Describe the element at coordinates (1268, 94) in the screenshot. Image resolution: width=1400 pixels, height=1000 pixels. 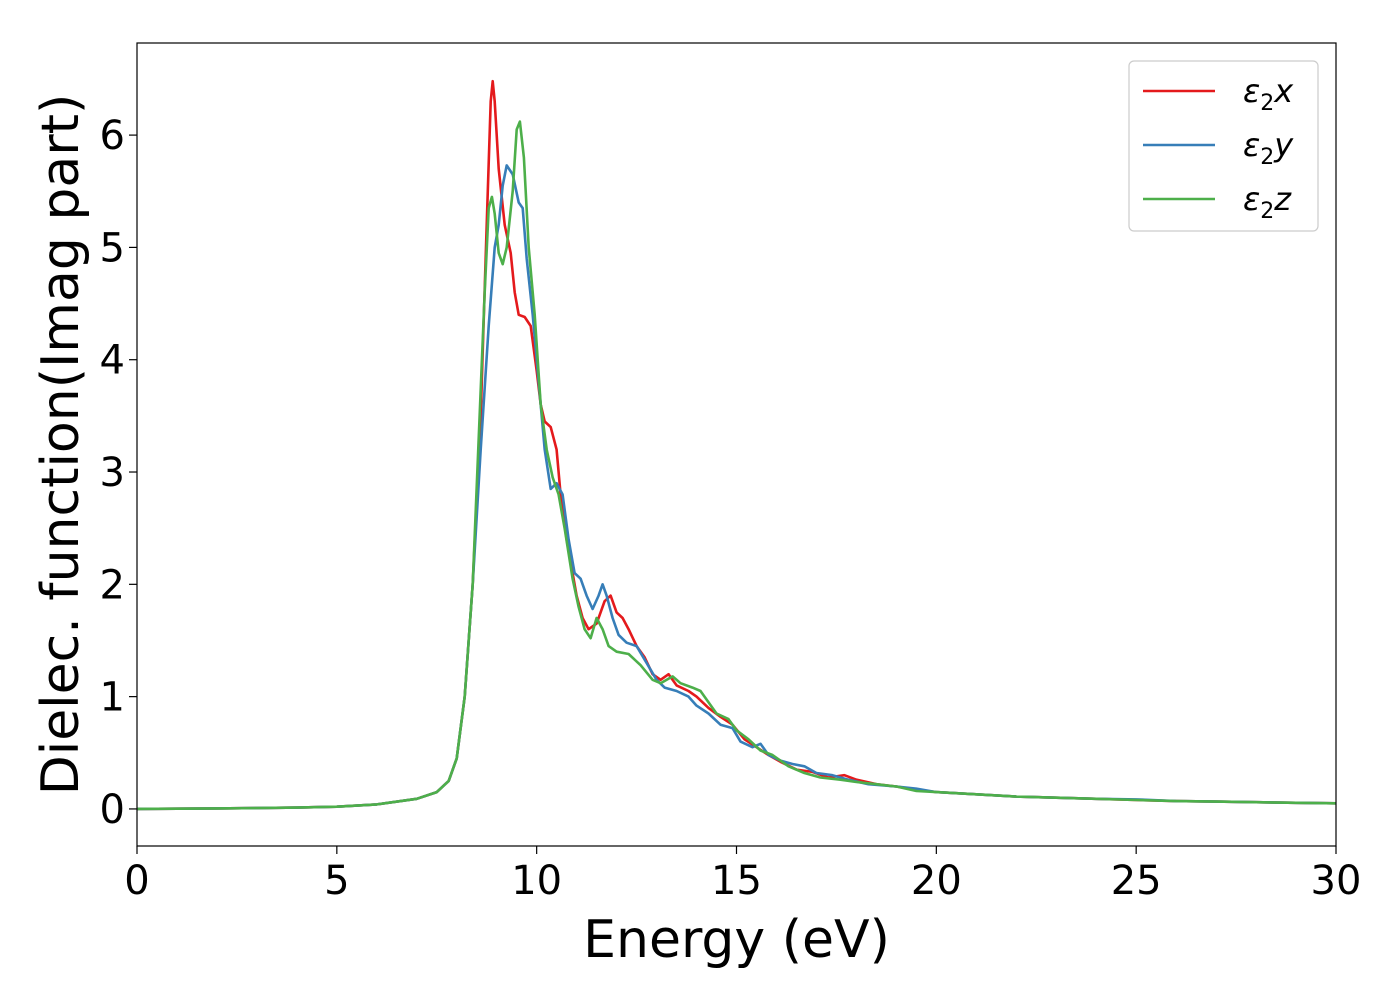
I see `legend-label: ε2x` at that location.